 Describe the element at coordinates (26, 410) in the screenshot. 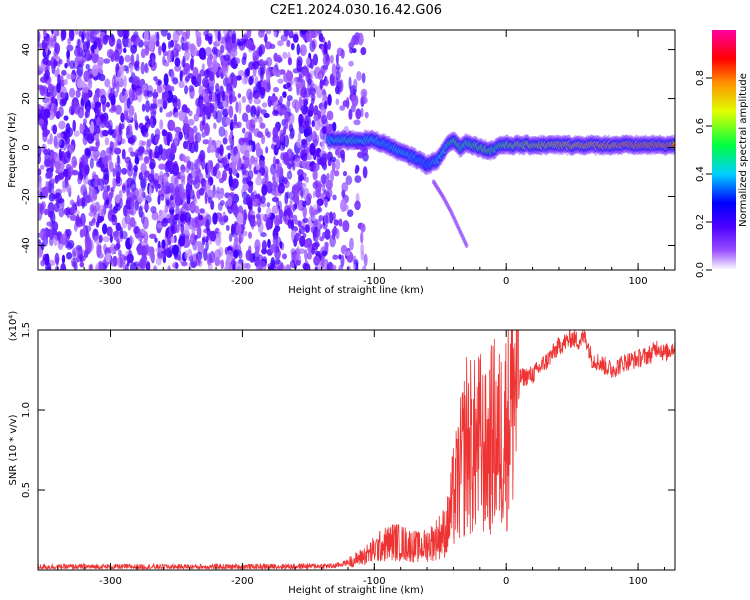

I see `y-tick-label: 1.0` at that location.